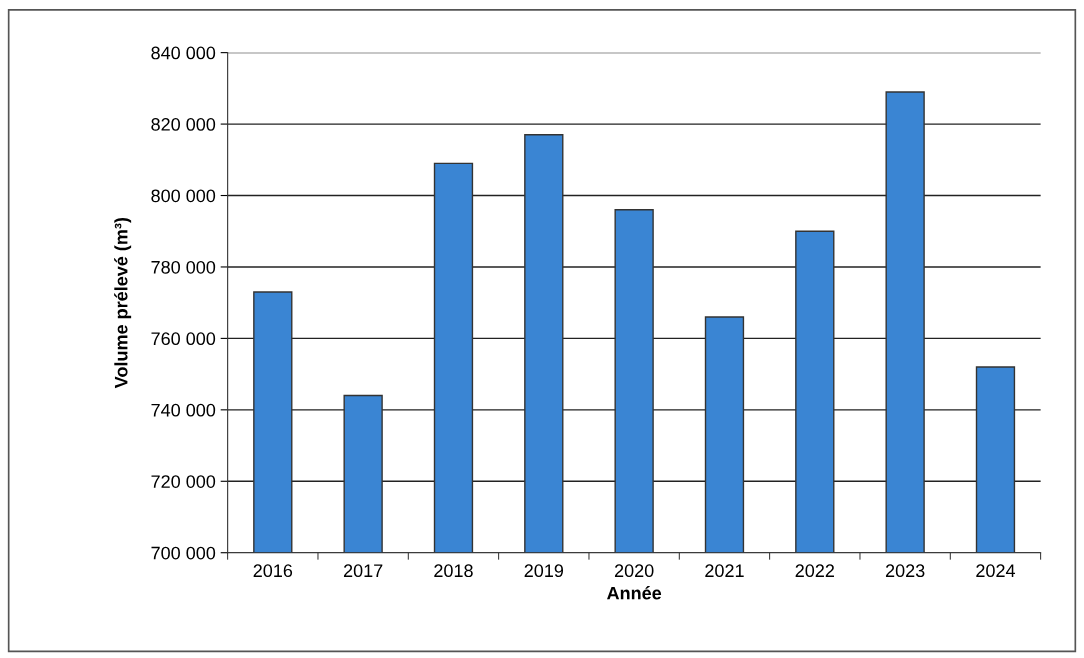  I want to click on y-tick-label: 780 000, so click(183, 267).